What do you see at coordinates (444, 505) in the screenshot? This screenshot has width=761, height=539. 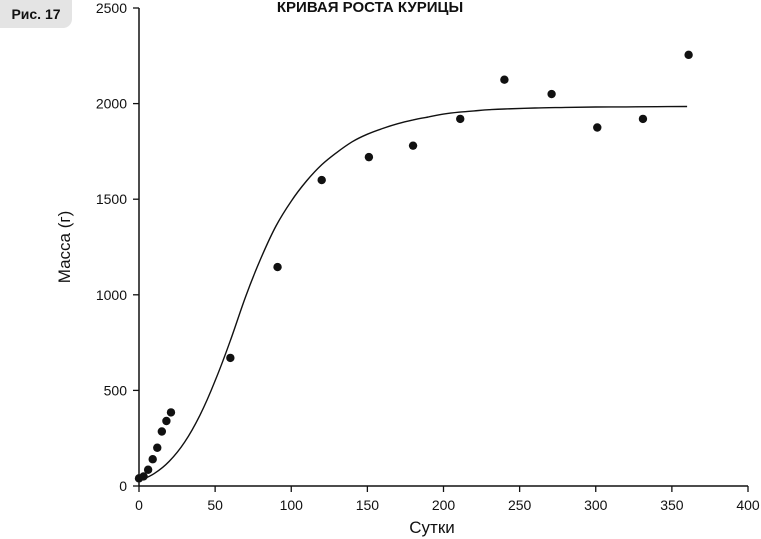 I see `x-tick-label: 200` at bounding box center [444, 505].